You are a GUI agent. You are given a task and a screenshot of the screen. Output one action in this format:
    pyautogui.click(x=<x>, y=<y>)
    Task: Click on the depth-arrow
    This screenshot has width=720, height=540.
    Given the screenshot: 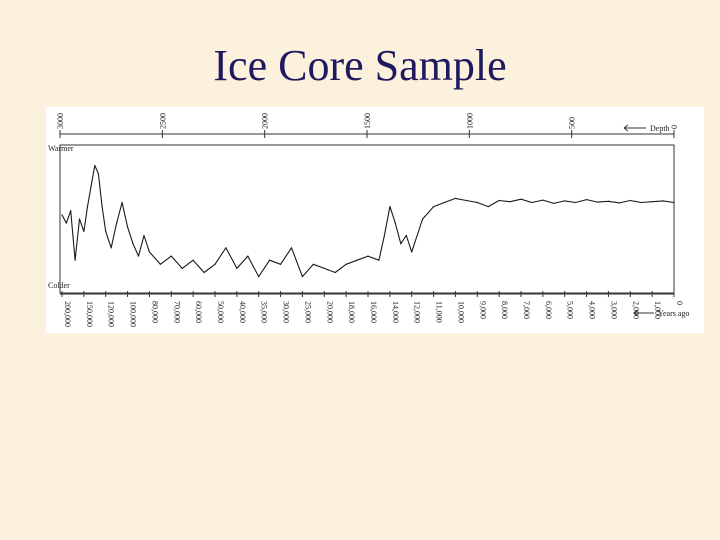 What is the action you would take?
    pyautogui.click(x=634, y=128)
    